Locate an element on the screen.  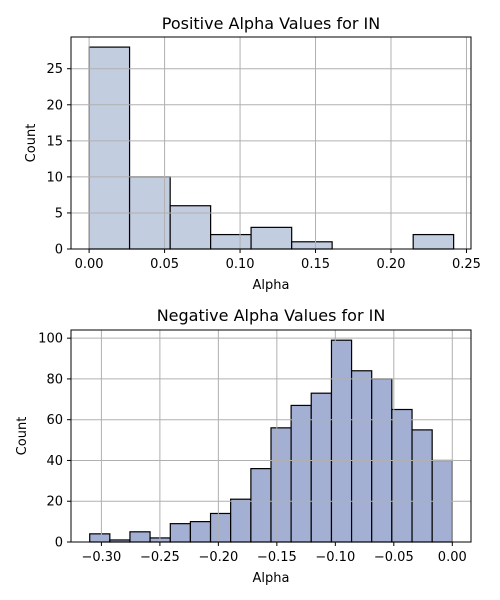
x-tick-label: −0.25 is located at coordinates (160, 557).